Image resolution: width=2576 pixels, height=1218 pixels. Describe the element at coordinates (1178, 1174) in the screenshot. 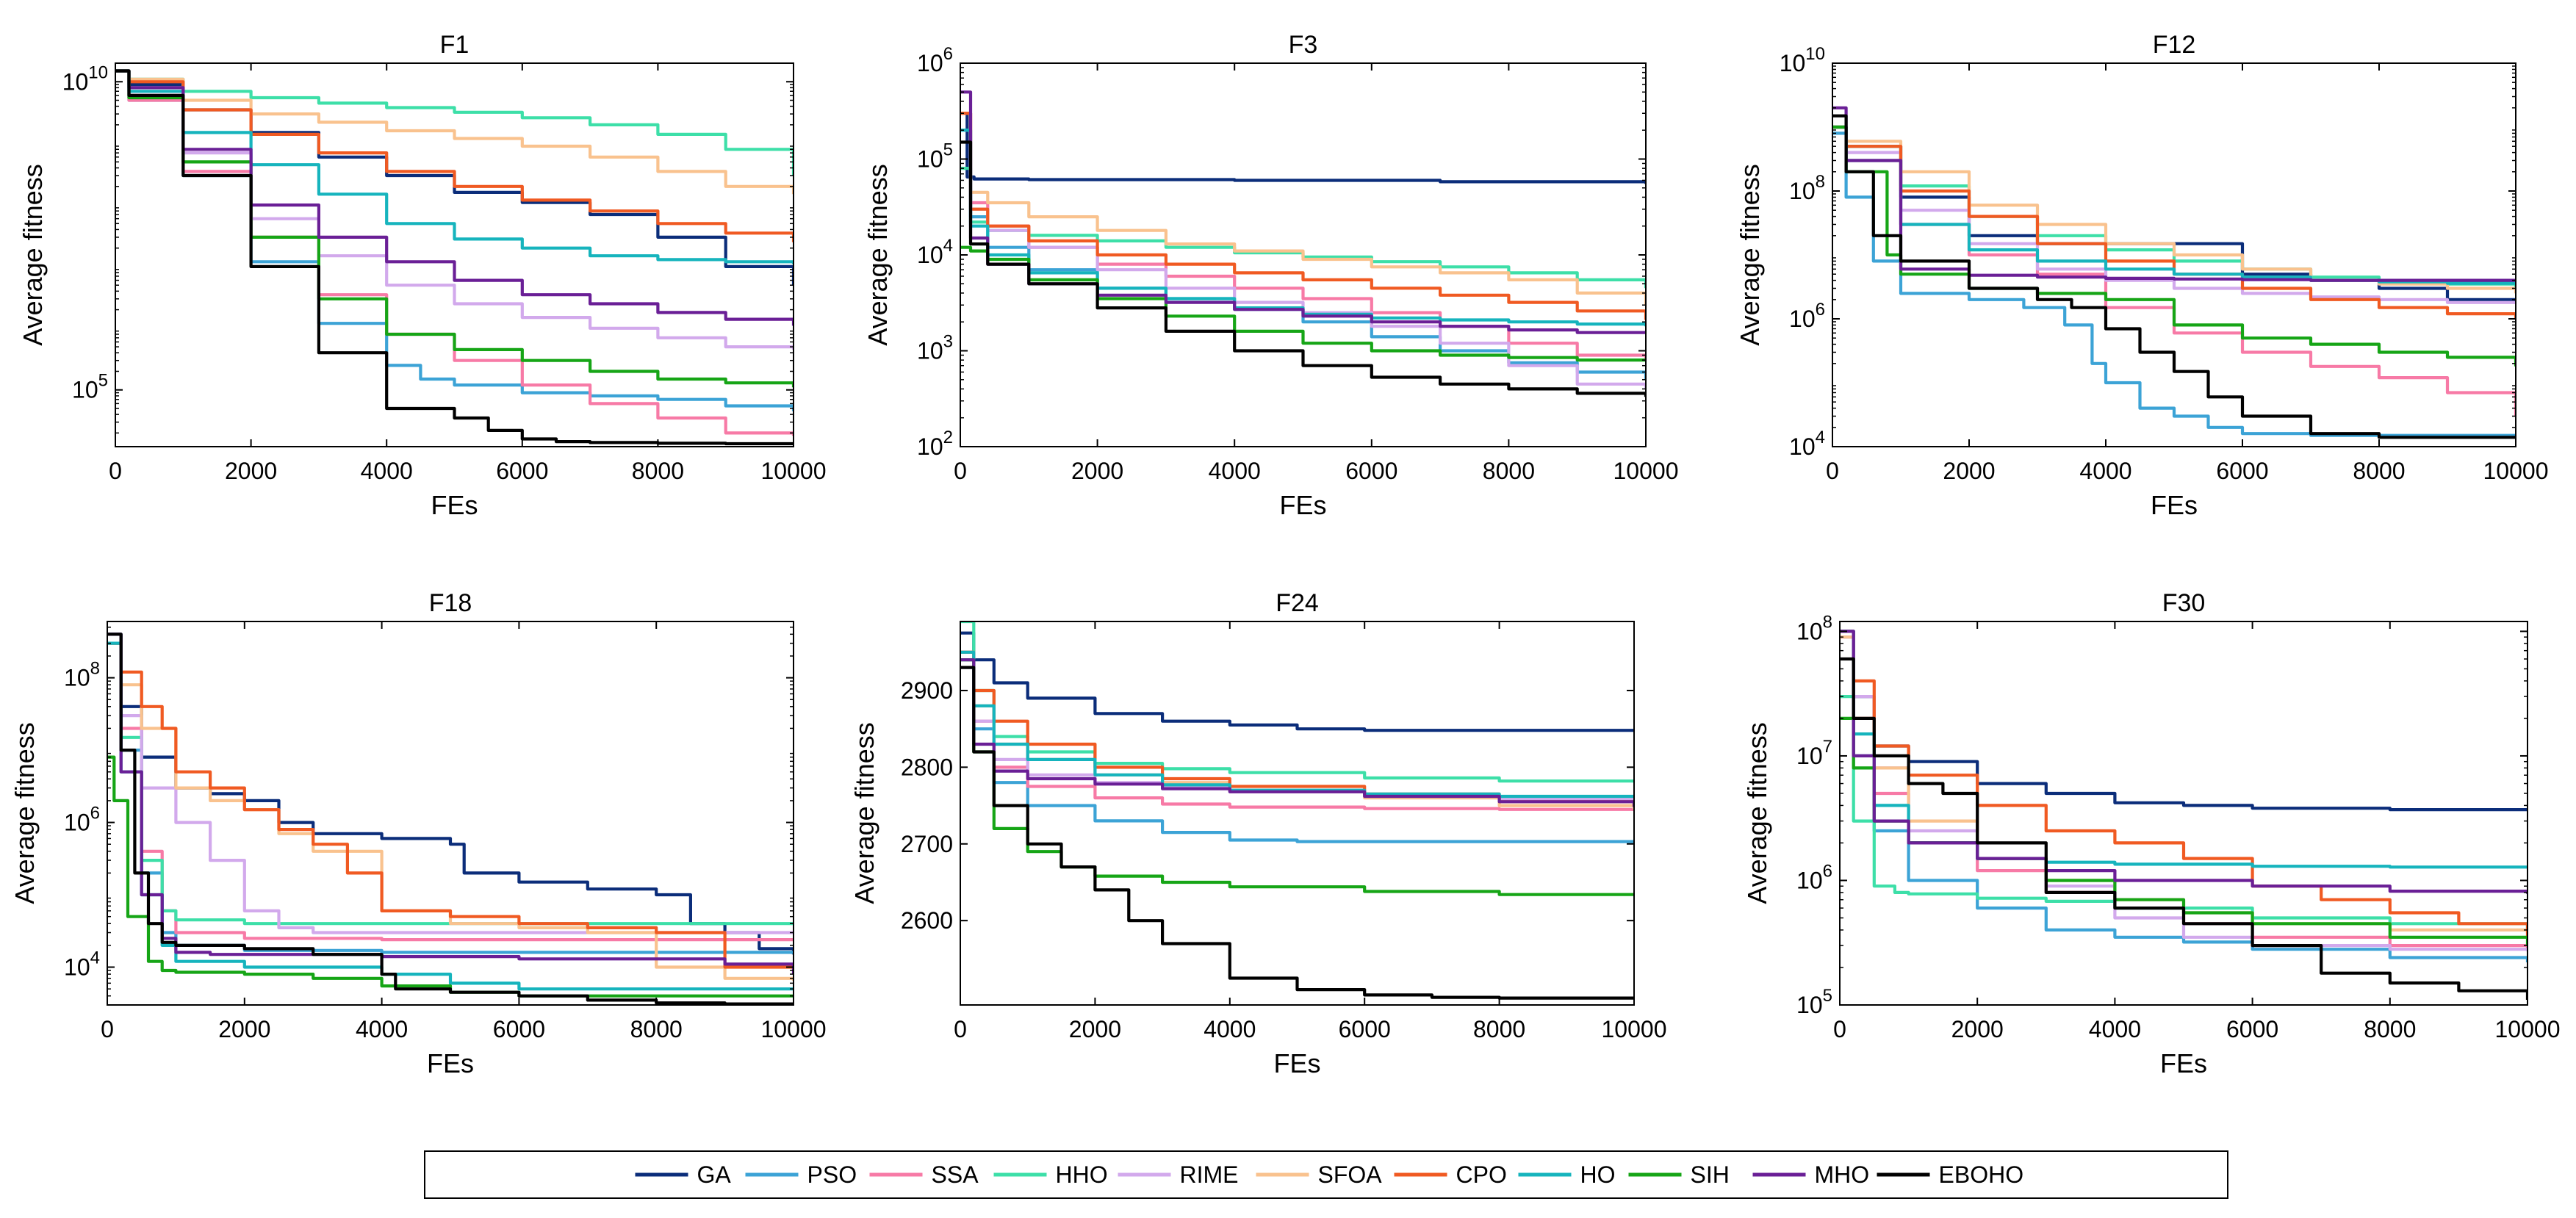

I see `legend-item-rime: RIME` at that location.